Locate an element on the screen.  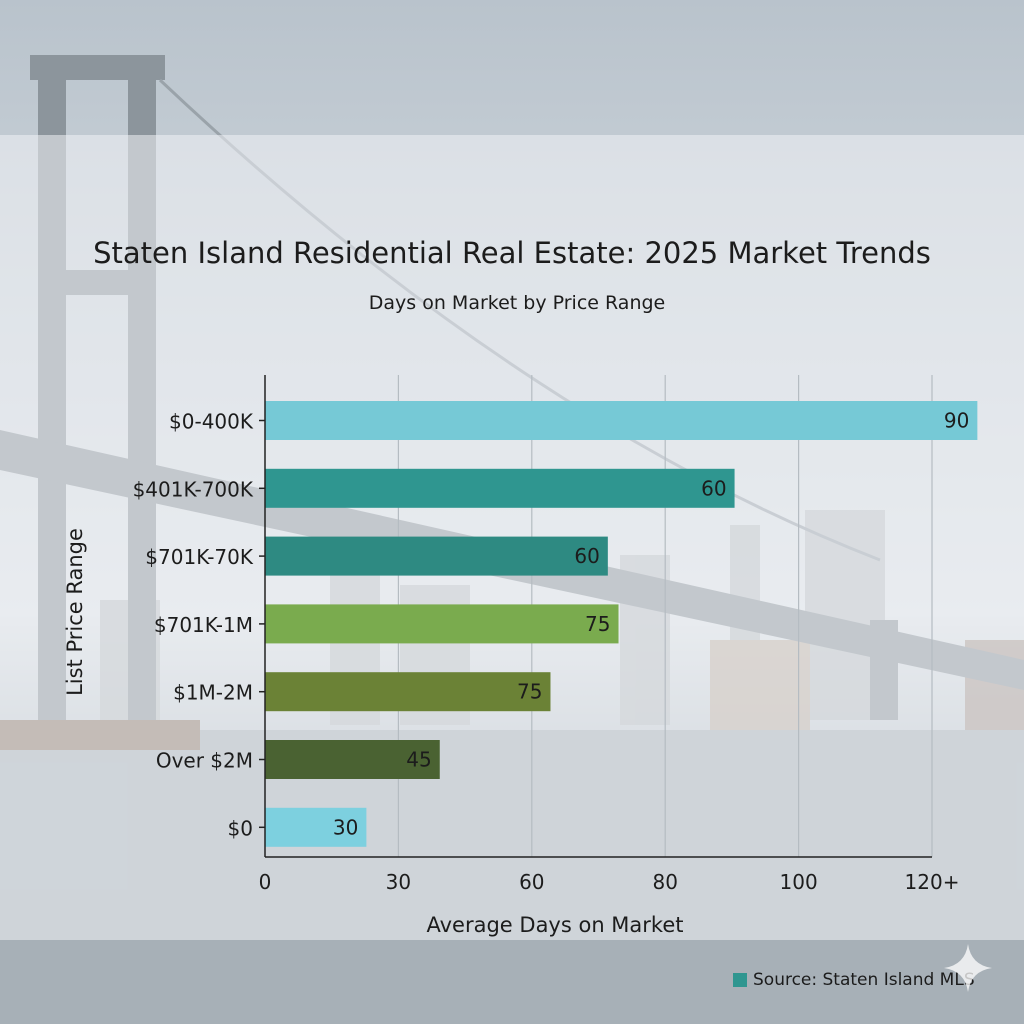
data-label: 30 is located at coordinates (345, 827).